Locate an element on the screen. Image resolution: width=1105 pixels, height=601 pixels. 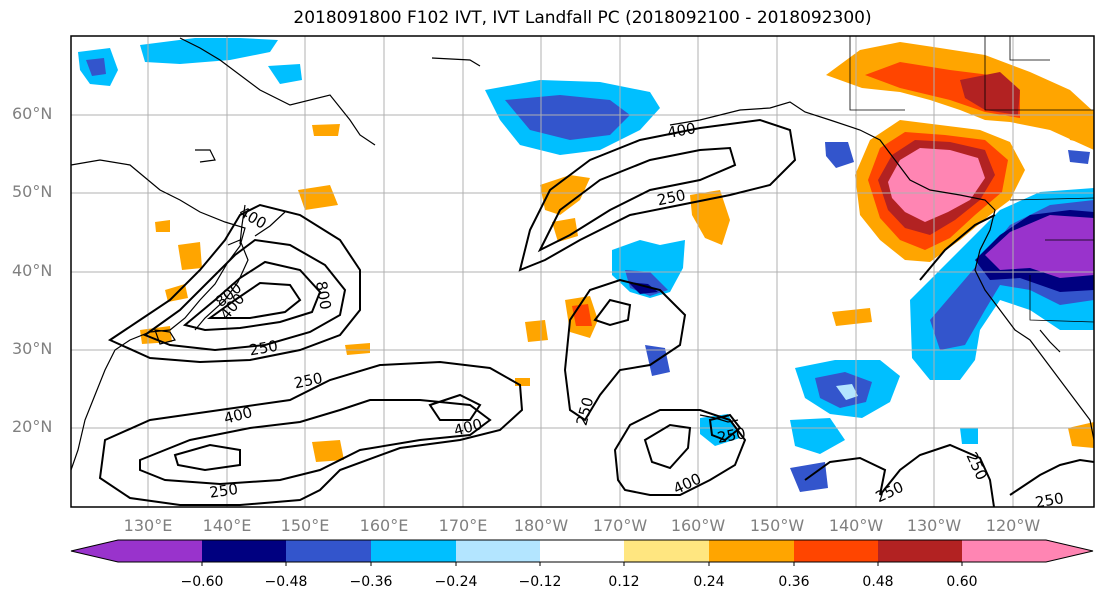
lon-label: 130°W is located at coordinates (934, 525).